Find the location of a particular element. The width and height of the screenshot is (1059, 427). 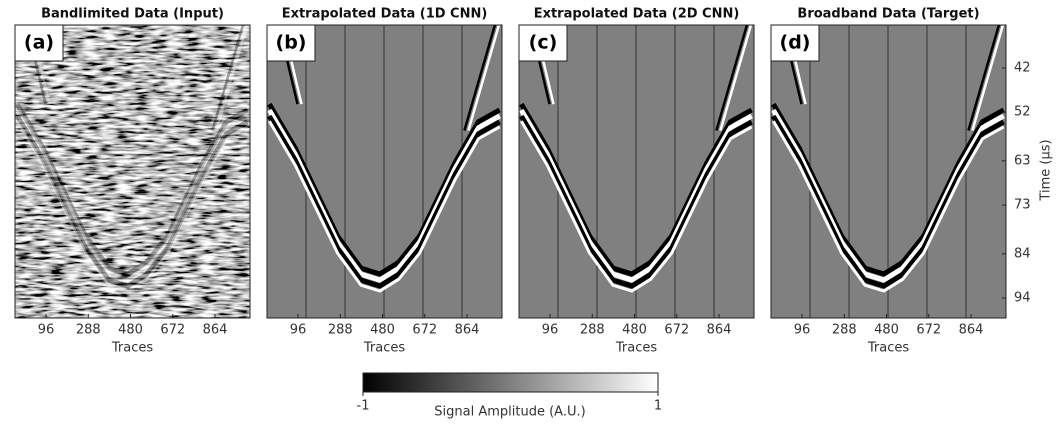

colorbar-tick-label: -1 is located at coordinates (363, 406).